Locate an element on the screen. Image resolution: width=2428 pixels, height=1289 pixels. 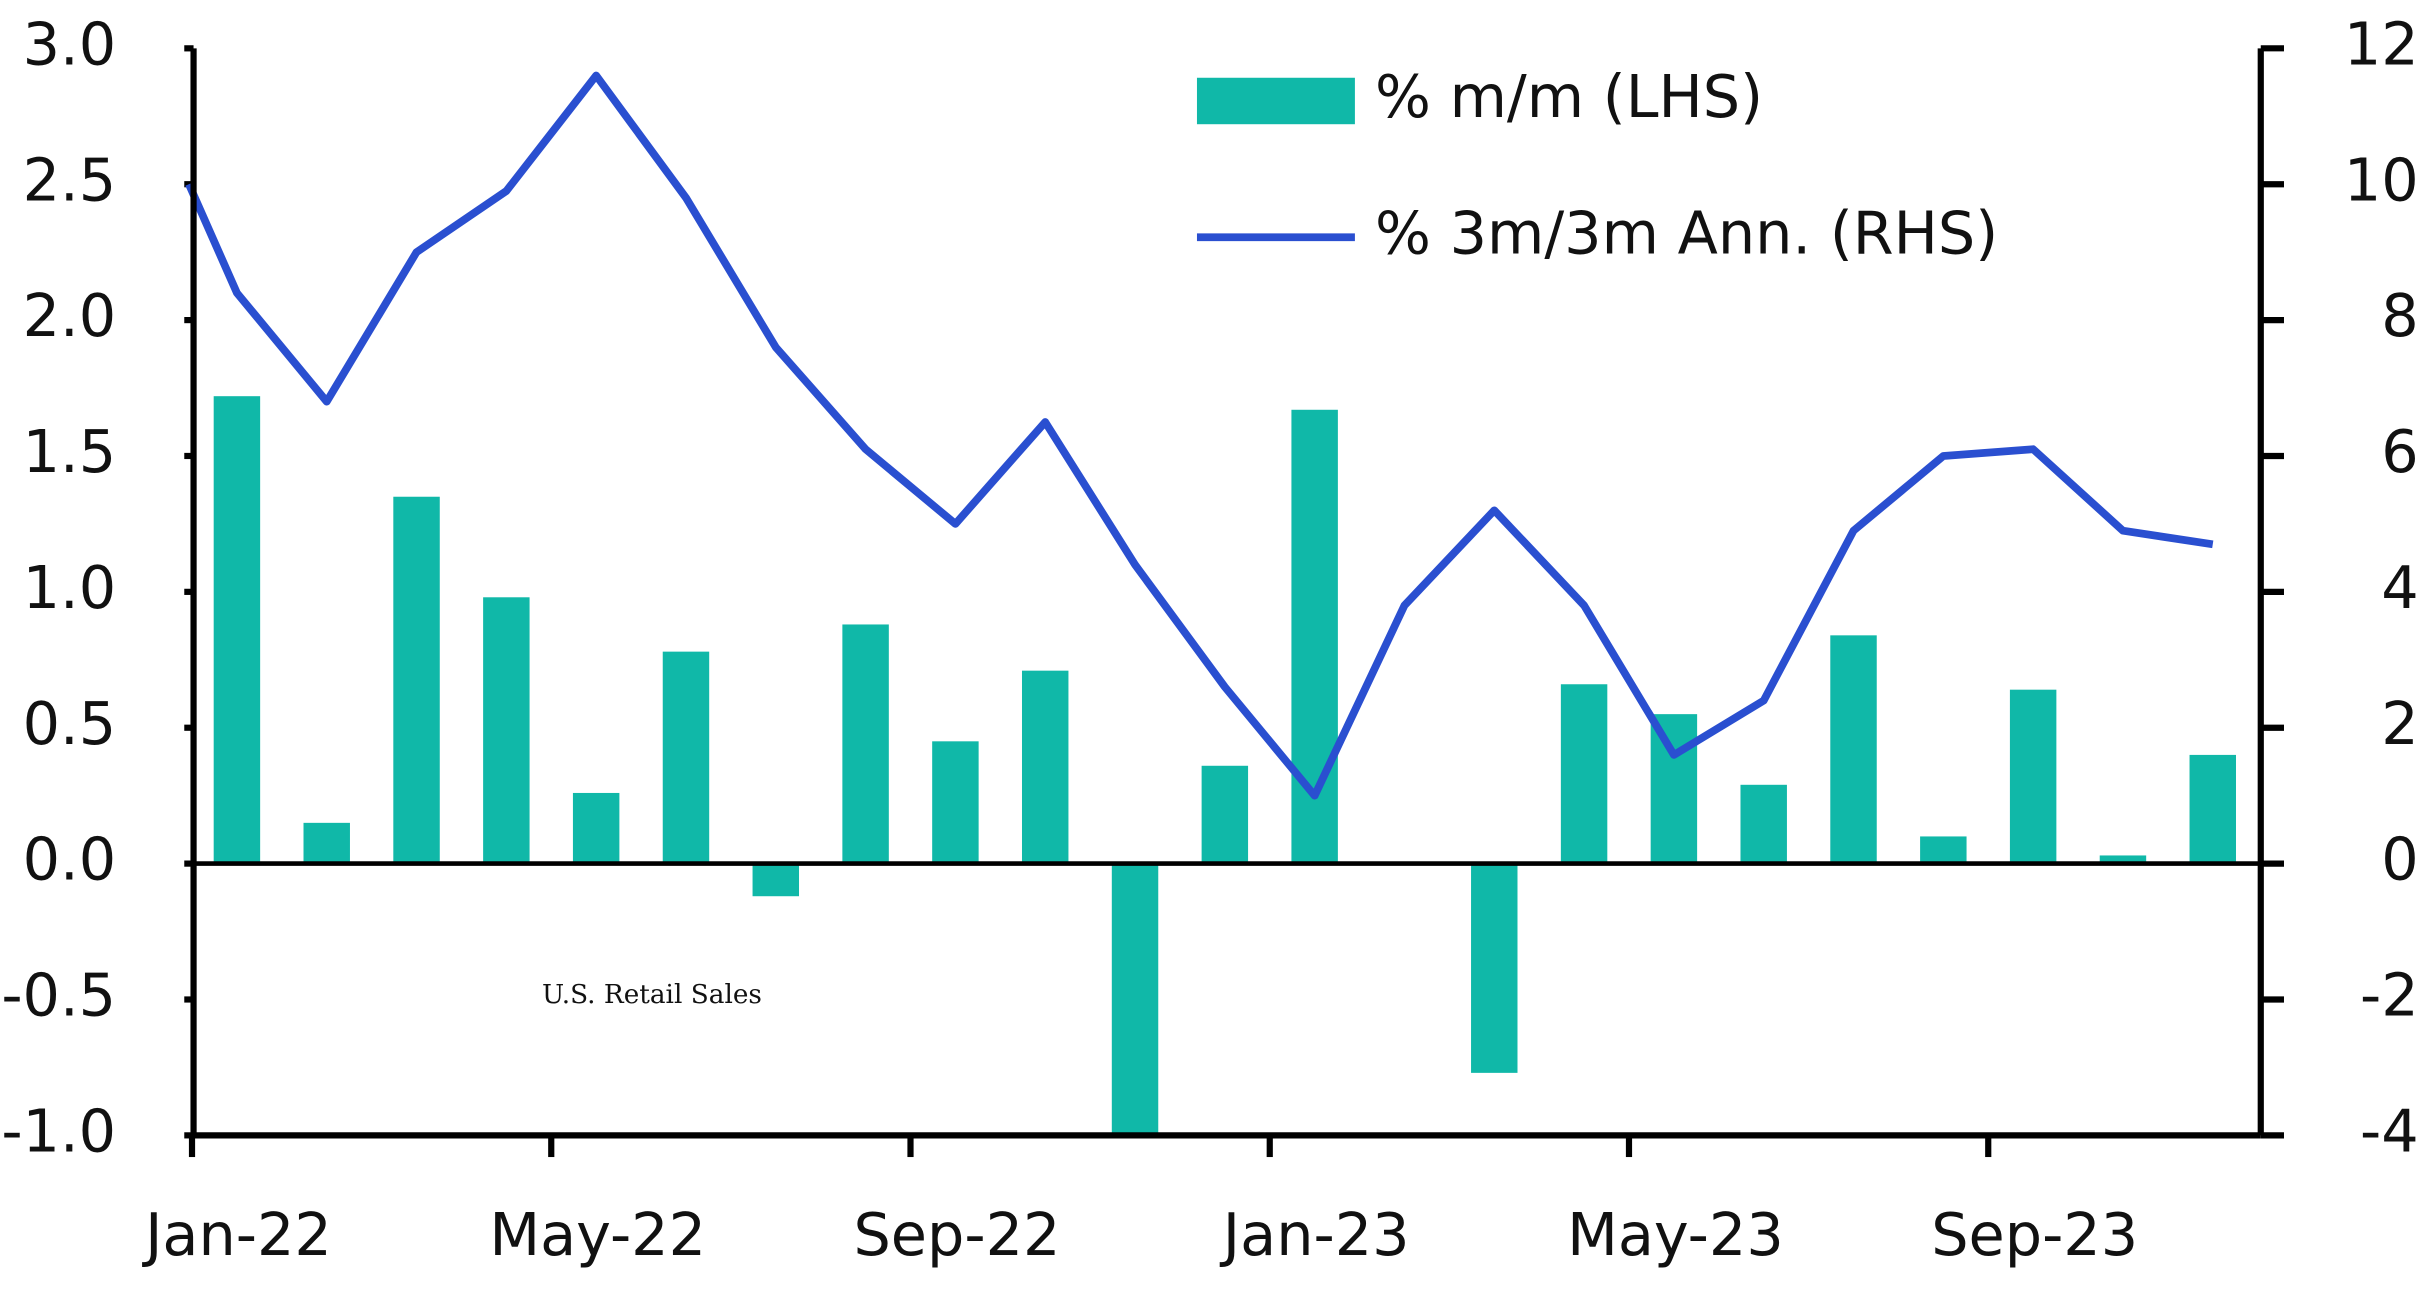
x-tick-label: Sep-22 is located at coordinates (956, 1234).